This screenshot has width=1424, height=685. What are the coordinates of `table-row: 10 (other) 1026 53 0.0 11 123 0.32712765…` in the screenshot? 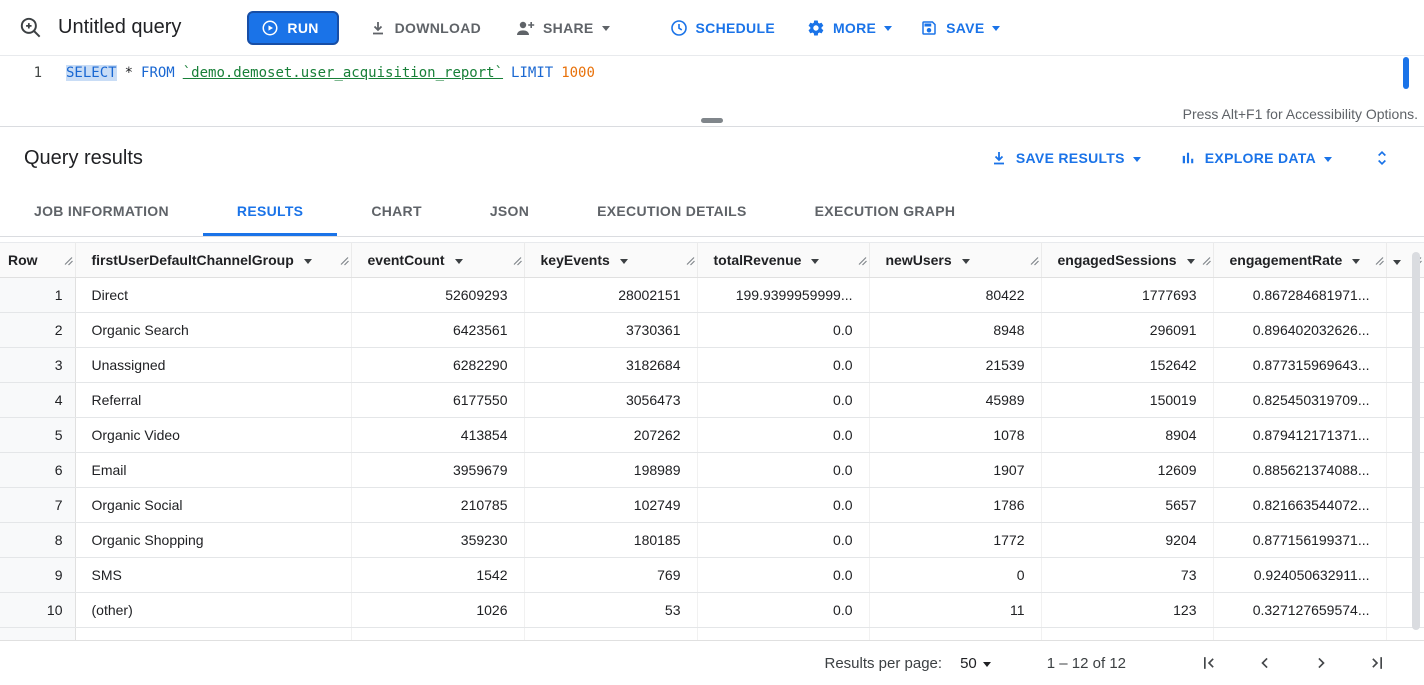 It's located at (712, 610).